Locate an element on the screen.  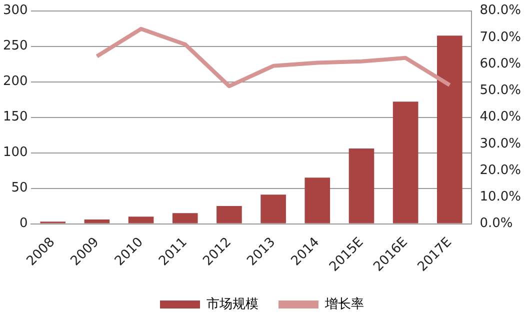
y2-tick-label: 70.0% is located at coordinates (501, 37).